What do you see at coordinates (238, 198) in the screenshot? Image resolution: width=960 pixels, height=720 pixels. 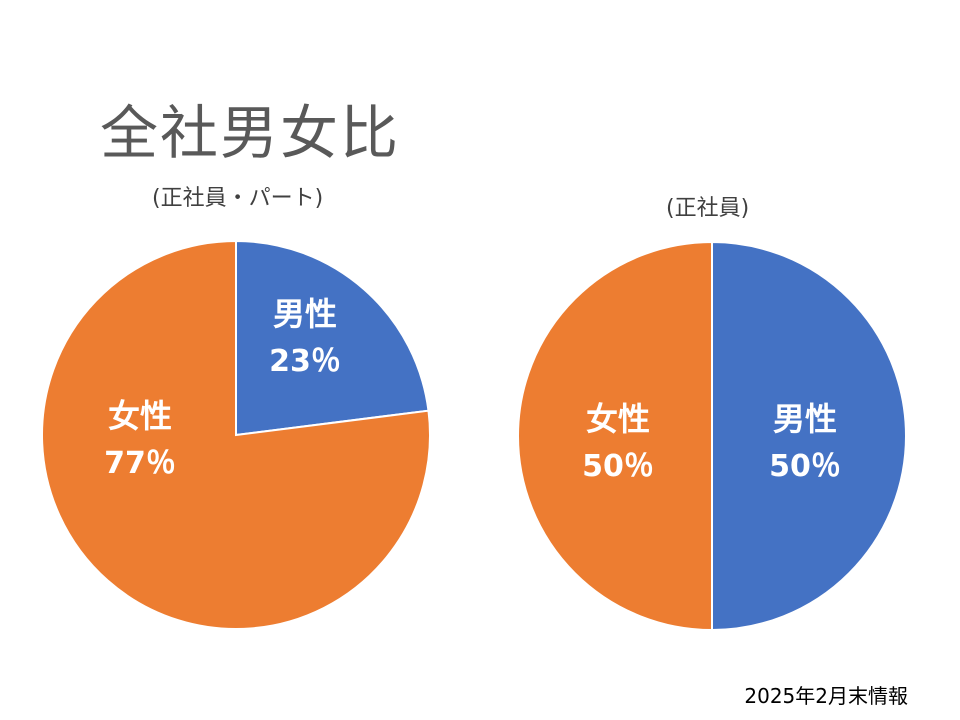 I see `left-chart-subtitle: (正社員・パート)` at bounding box center [238, 198].